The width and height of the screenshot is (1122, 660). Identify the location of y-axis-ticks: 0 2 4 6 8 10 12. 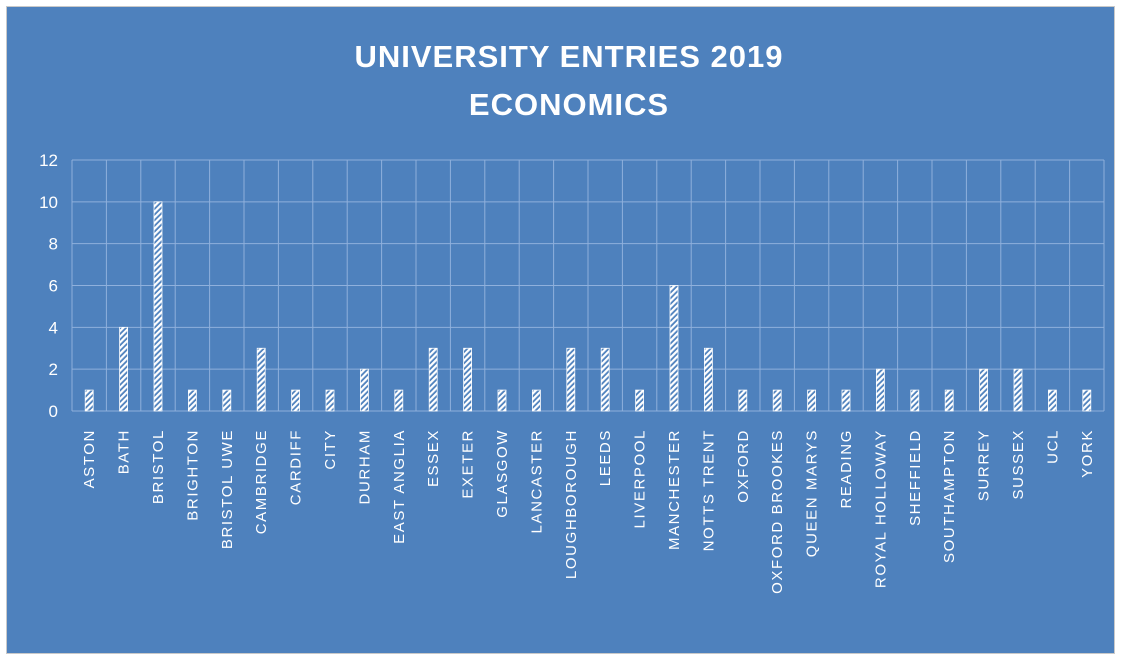
(48, 286).